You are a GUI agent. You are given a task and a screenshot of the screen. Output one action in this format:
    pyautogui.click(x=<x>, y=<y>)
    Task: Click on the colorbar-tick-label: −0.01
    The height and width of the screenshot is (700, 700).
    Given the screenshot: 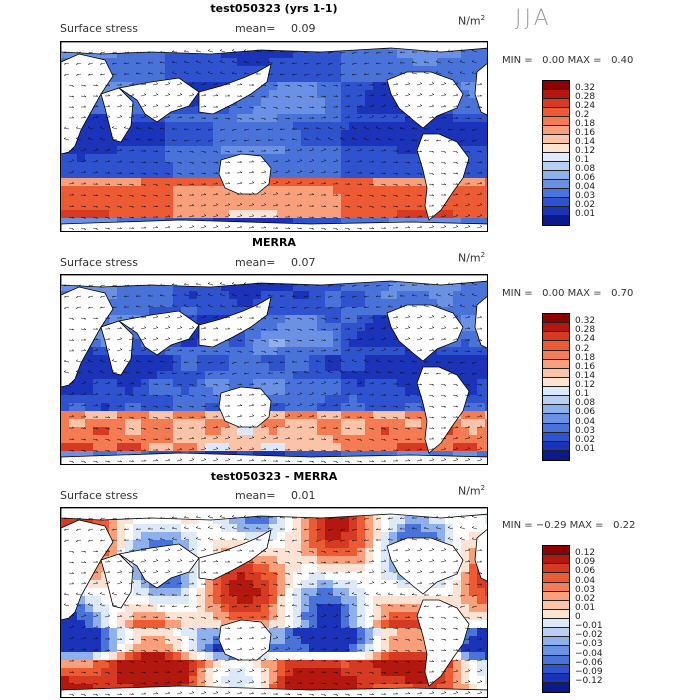 What is the action you would take?
    pyautogui.click(x=589, y=626)
    